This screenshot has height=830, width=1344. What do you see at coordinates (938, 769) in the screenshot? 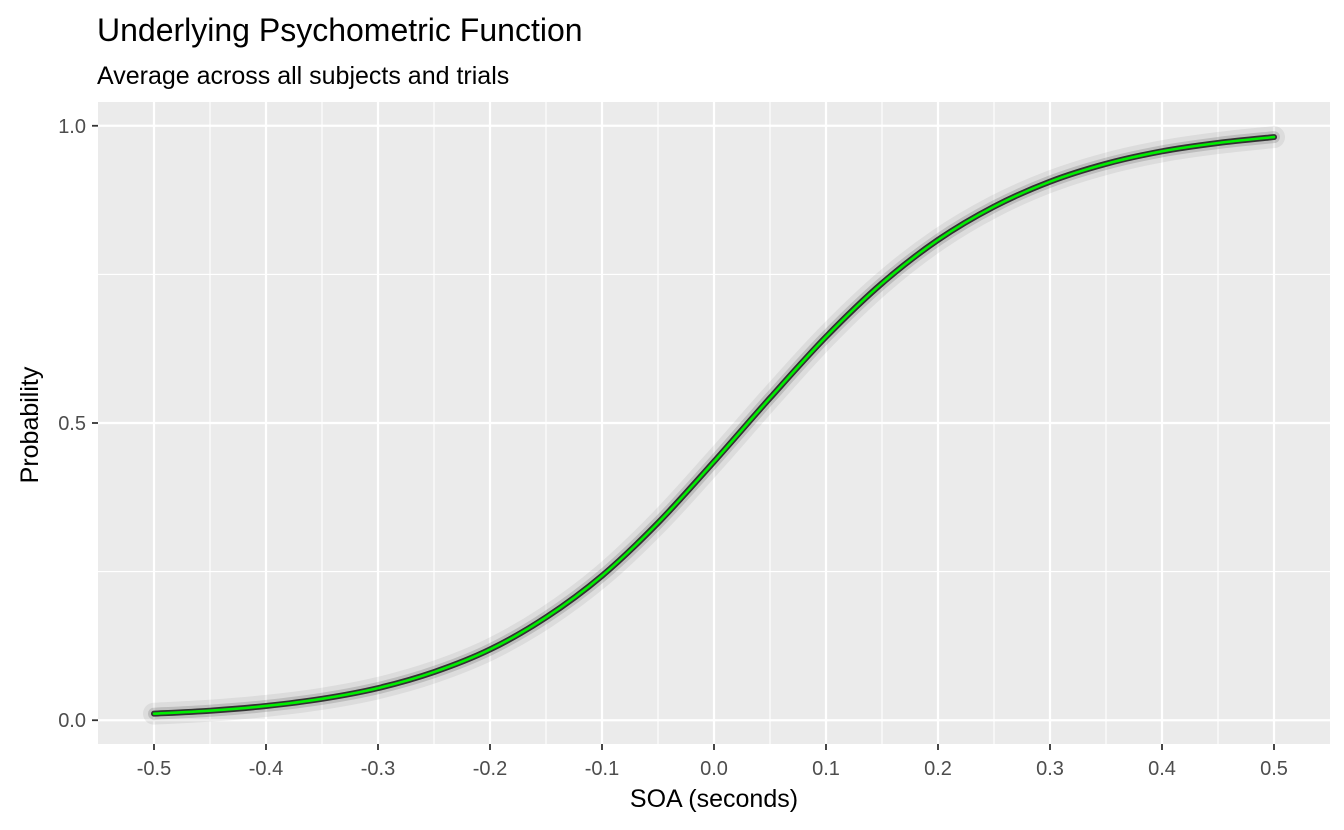
I see `x-tick-label: 0.2` at bounding box center [938, 769].